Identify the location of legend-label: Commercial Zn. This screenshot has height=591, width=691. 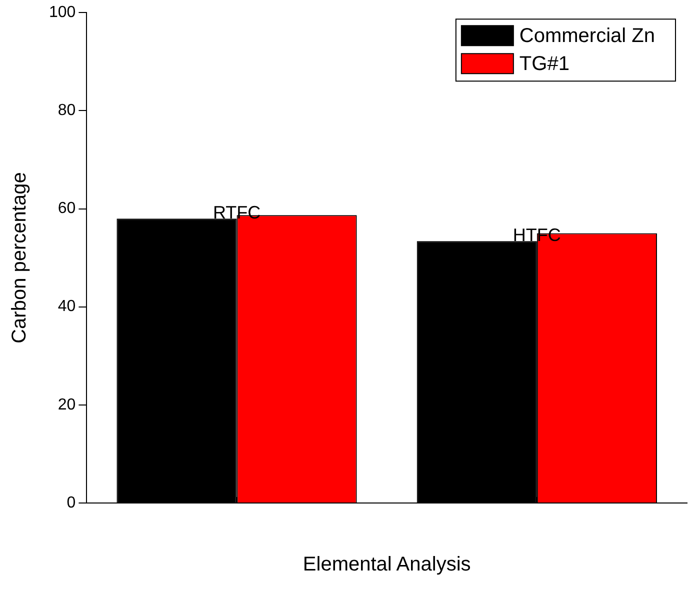
(587, 36).